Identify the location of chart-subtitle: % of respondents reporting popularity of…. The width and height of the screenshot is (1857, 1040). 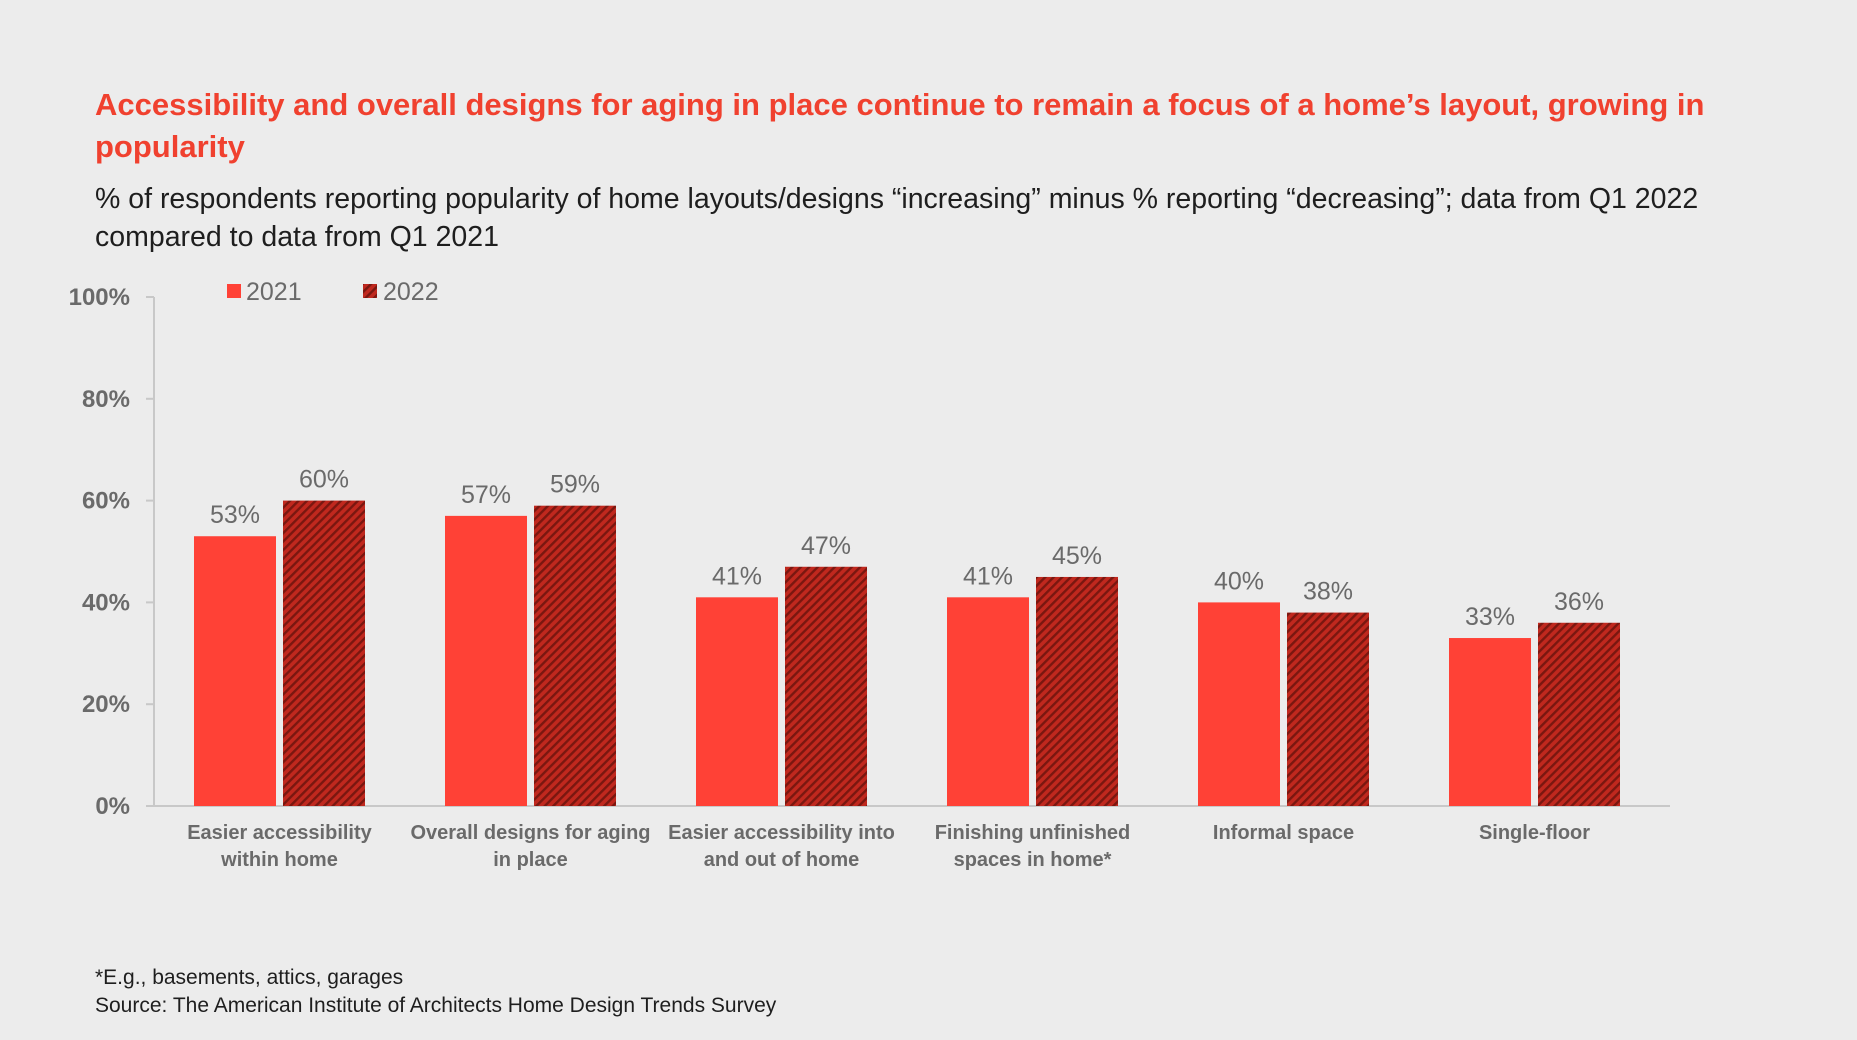
(897, 218).